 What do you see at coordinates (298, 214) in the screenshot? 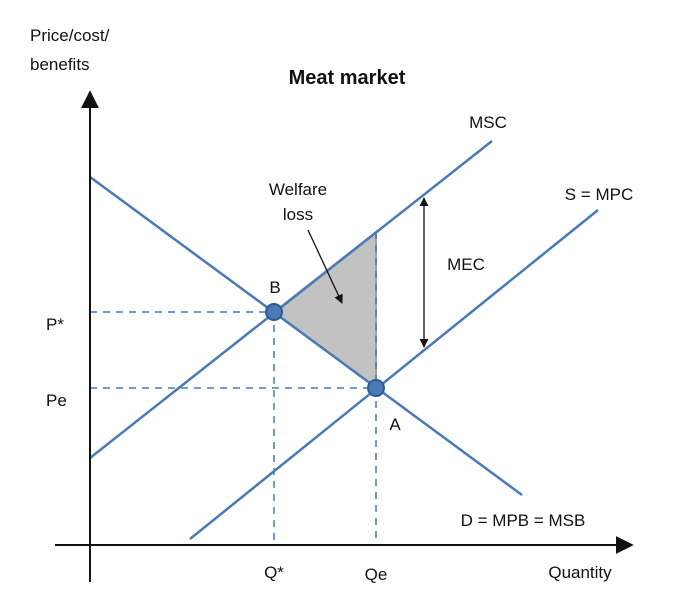
I see `welfare-loss-label-line2: loss` at bounding box center [298, 214].